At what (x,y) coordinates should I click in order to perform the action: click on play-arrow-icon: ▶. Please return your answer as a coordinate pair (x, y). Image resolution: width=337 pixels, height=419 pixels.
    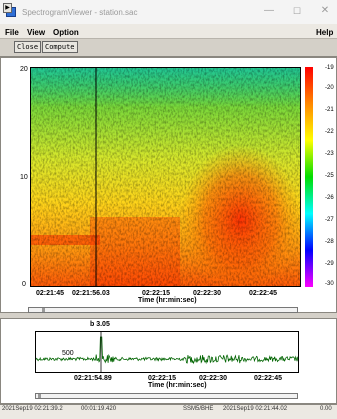
    Looking at the image, I should click on (7, 8).